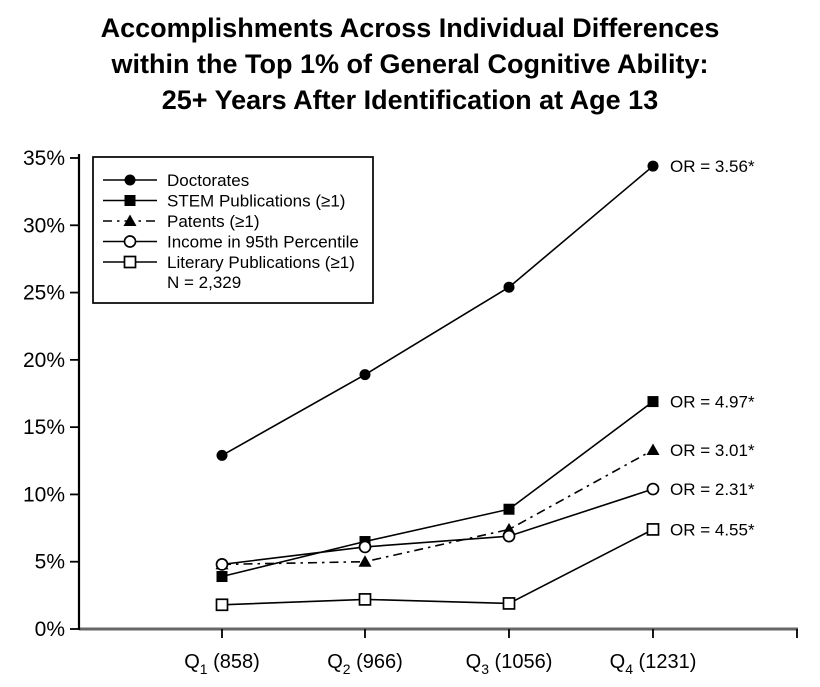  I want to click on marker-literary-publications-1-q3, so click(509, 603).